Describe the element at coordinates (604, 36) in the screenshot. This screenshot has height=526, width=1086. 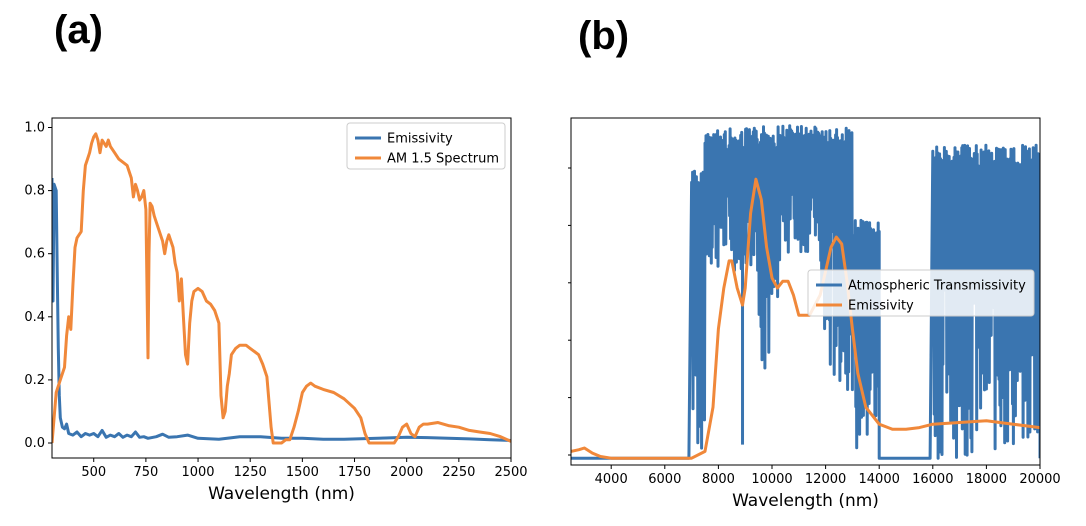
I see `panel-label-b: (b)` at that location.